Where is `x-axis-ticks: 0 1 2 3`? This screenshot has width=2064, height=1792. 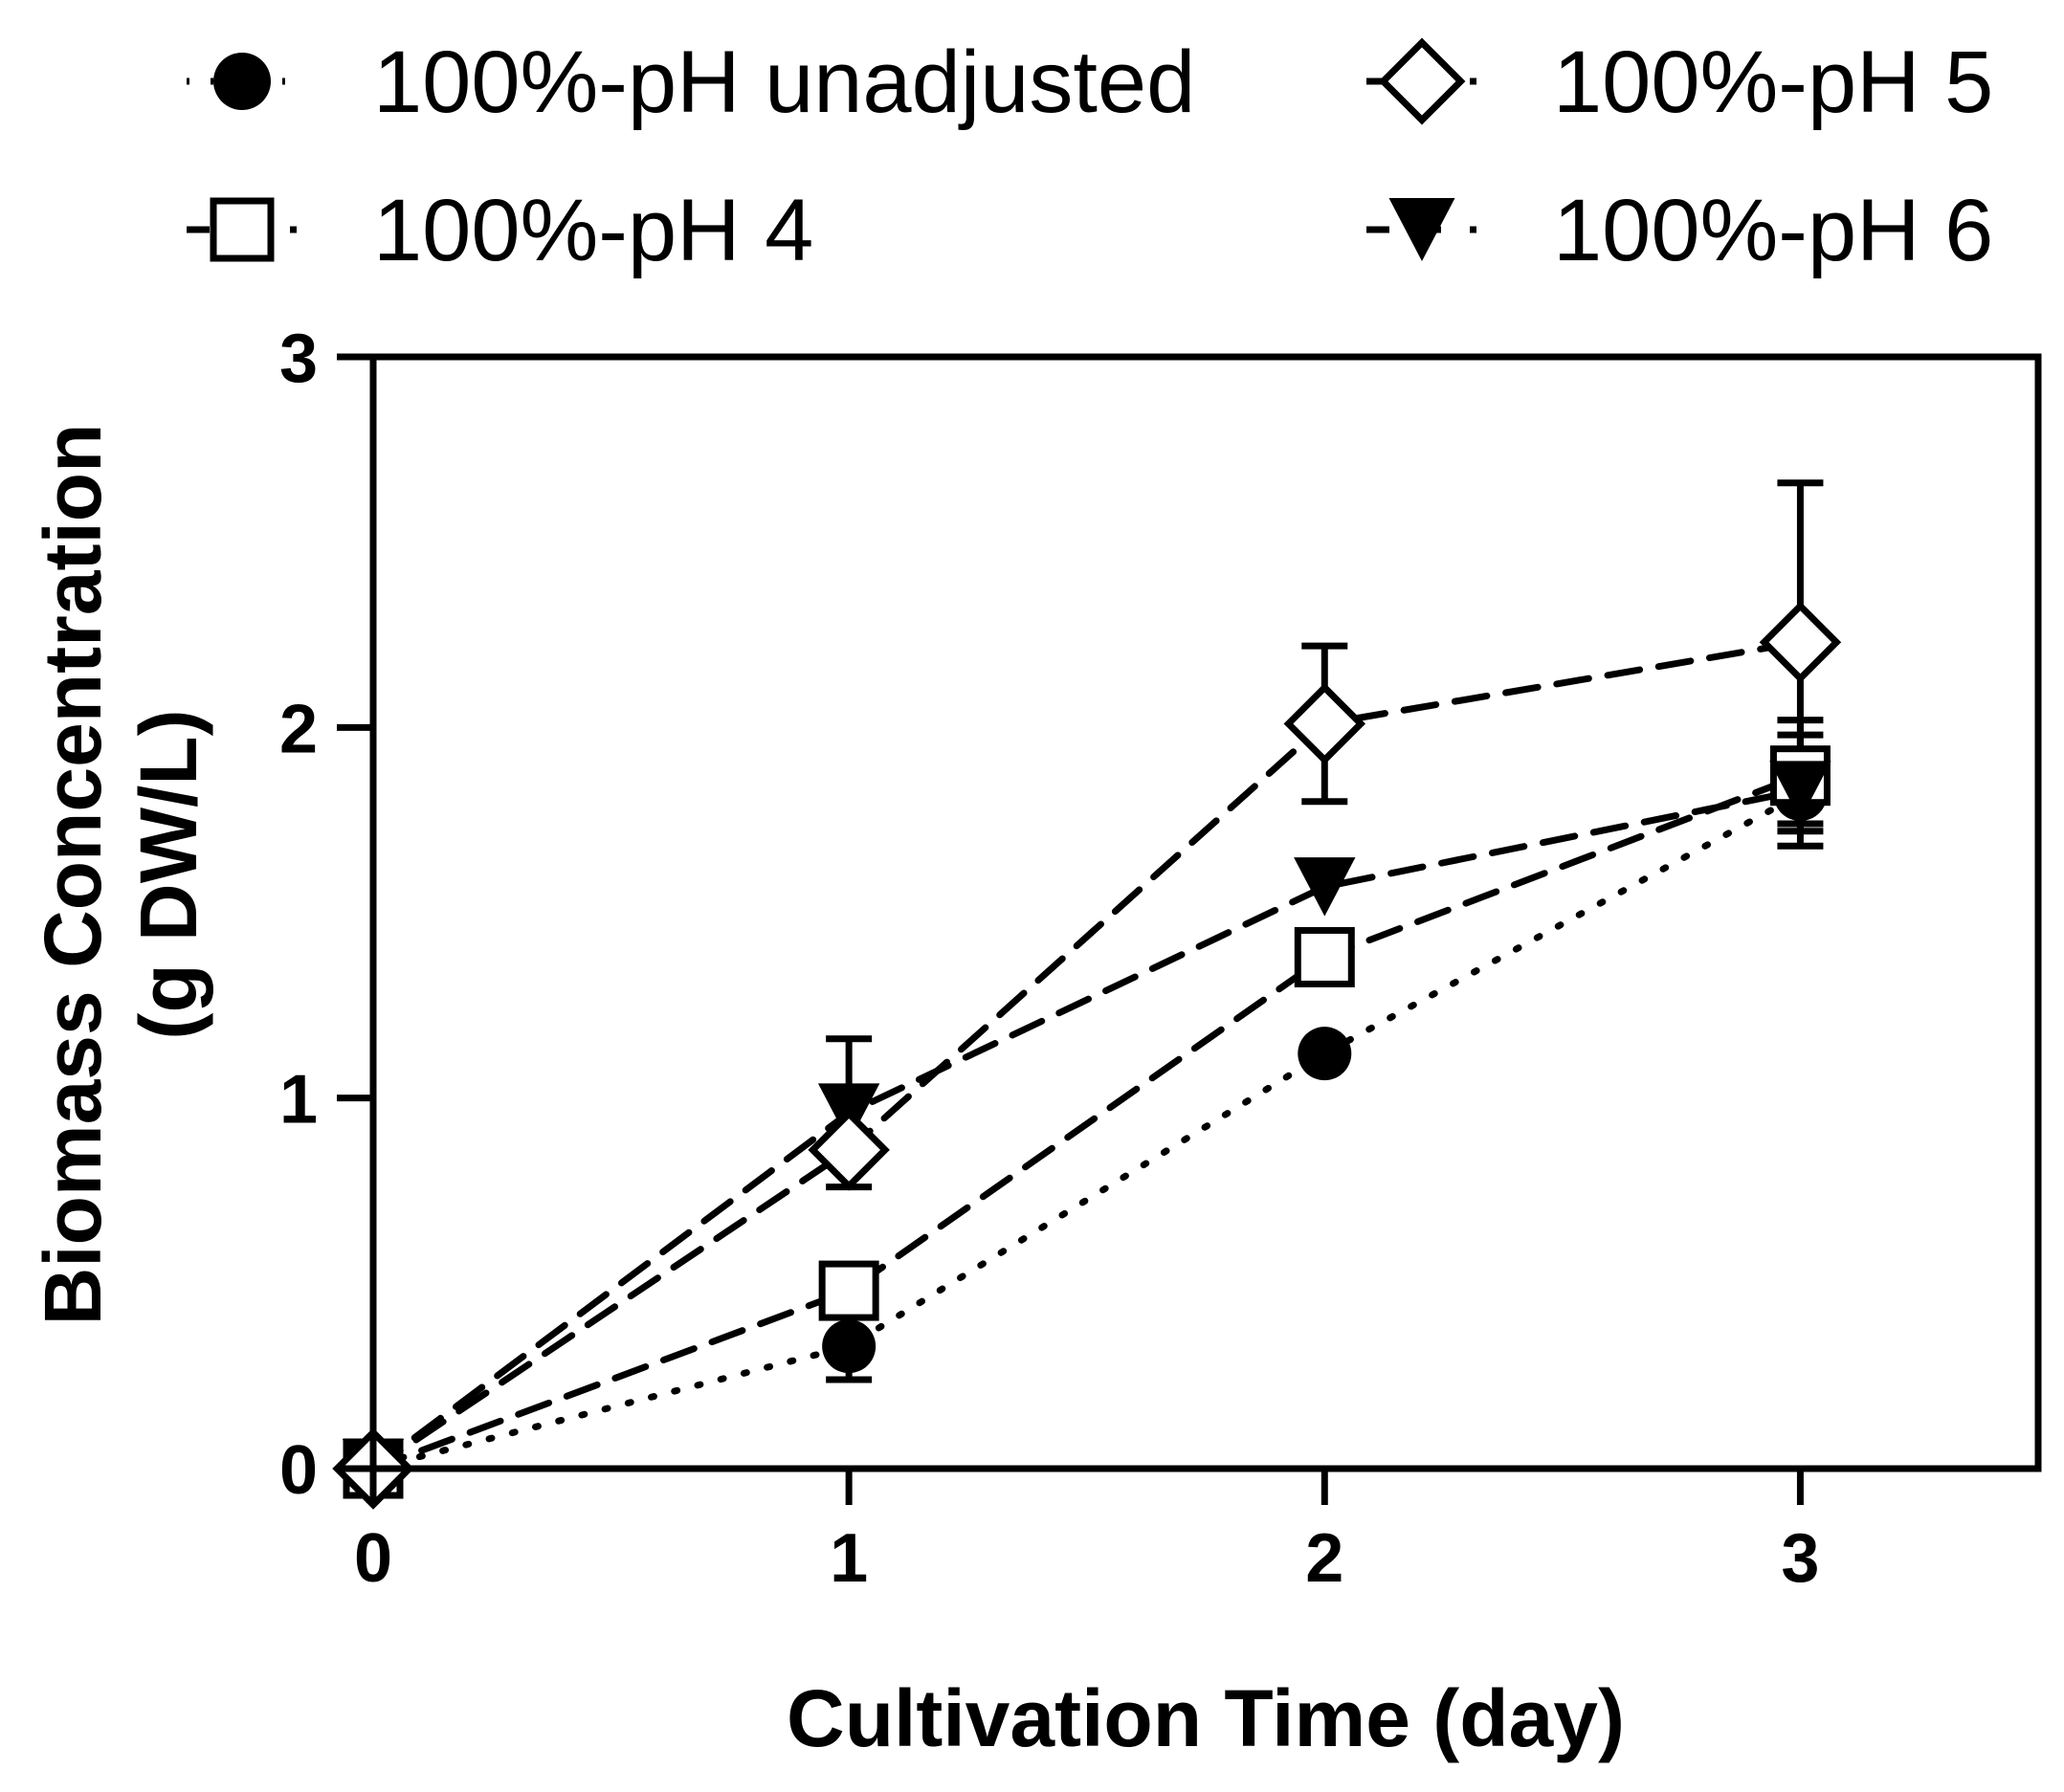
x-axis-ticks: 0 1 2 3 is located at coordinates (1086, 1533).